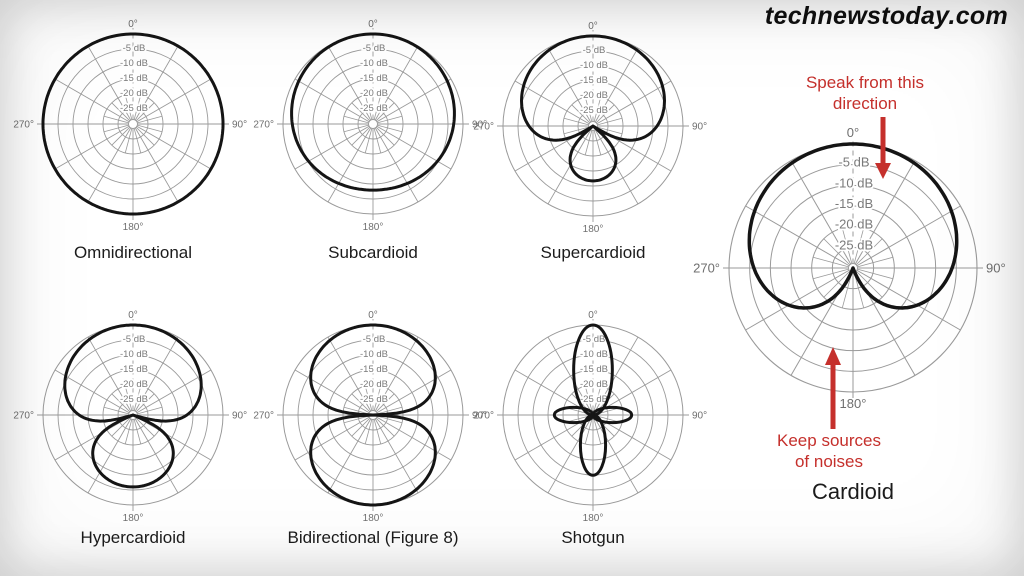 Image resolution: width=1024 pixels, height=576 pixels. What do you see at coordinates (865, 82) in the screenshot?
I see `speak-direction-line1: Speak from this` at bounding box center [865, 82].